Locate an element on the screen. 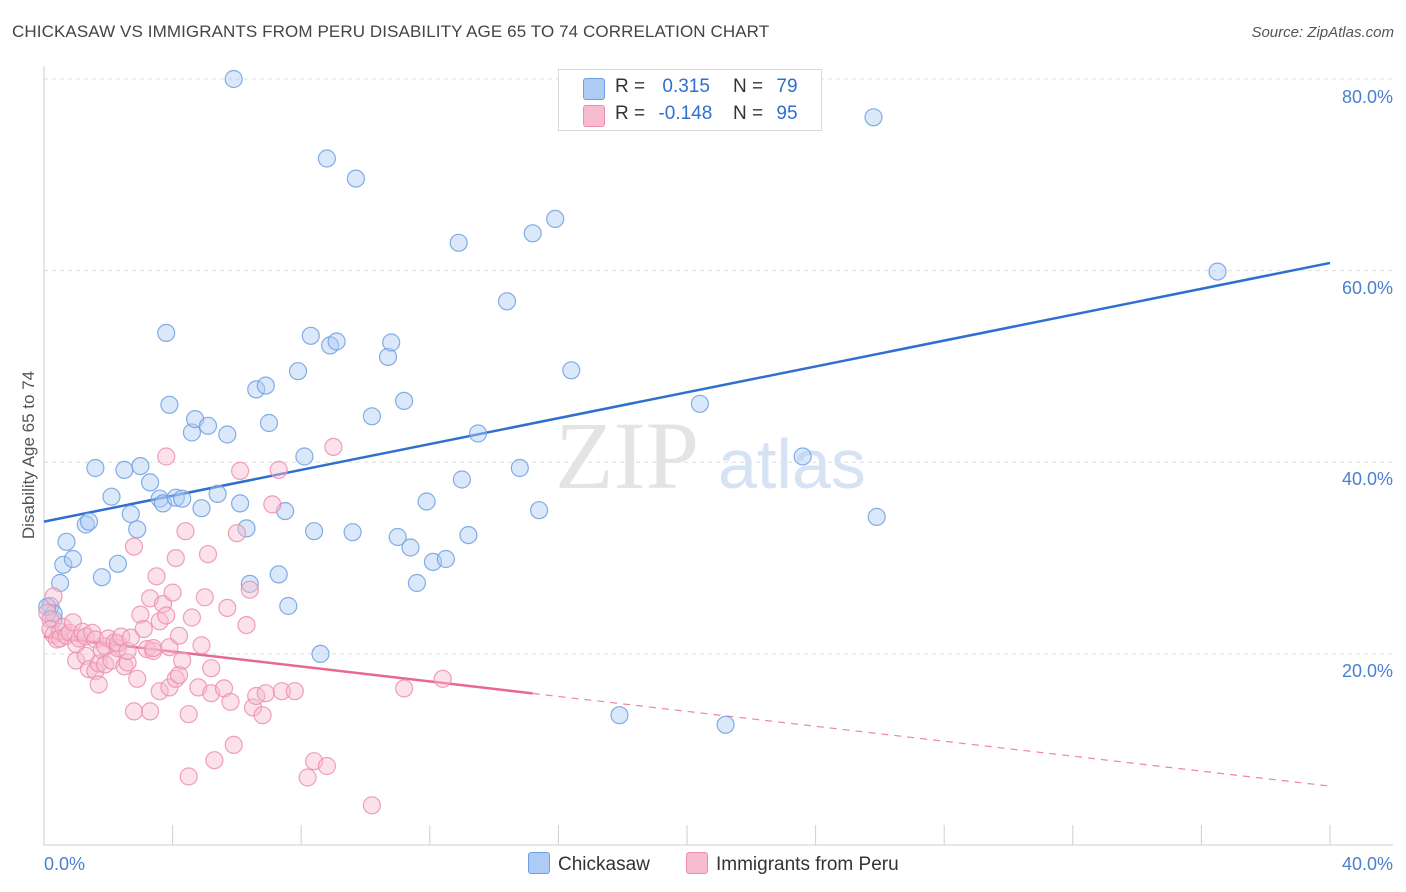 The width and height of the screenshot is (1406, 892). y-tick-label-80: 80.0% is located at coordinates (1367, 97).